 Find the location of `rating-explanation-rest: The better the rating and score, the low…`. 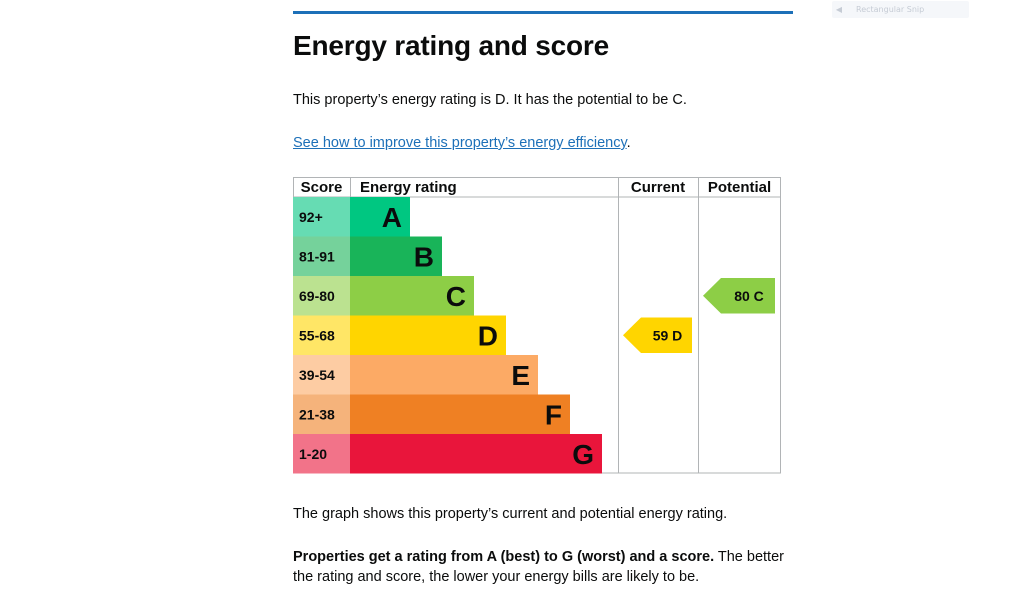

rating-explanation-rest: The better the rating and score, the low… is located at coordinates (538, 567).